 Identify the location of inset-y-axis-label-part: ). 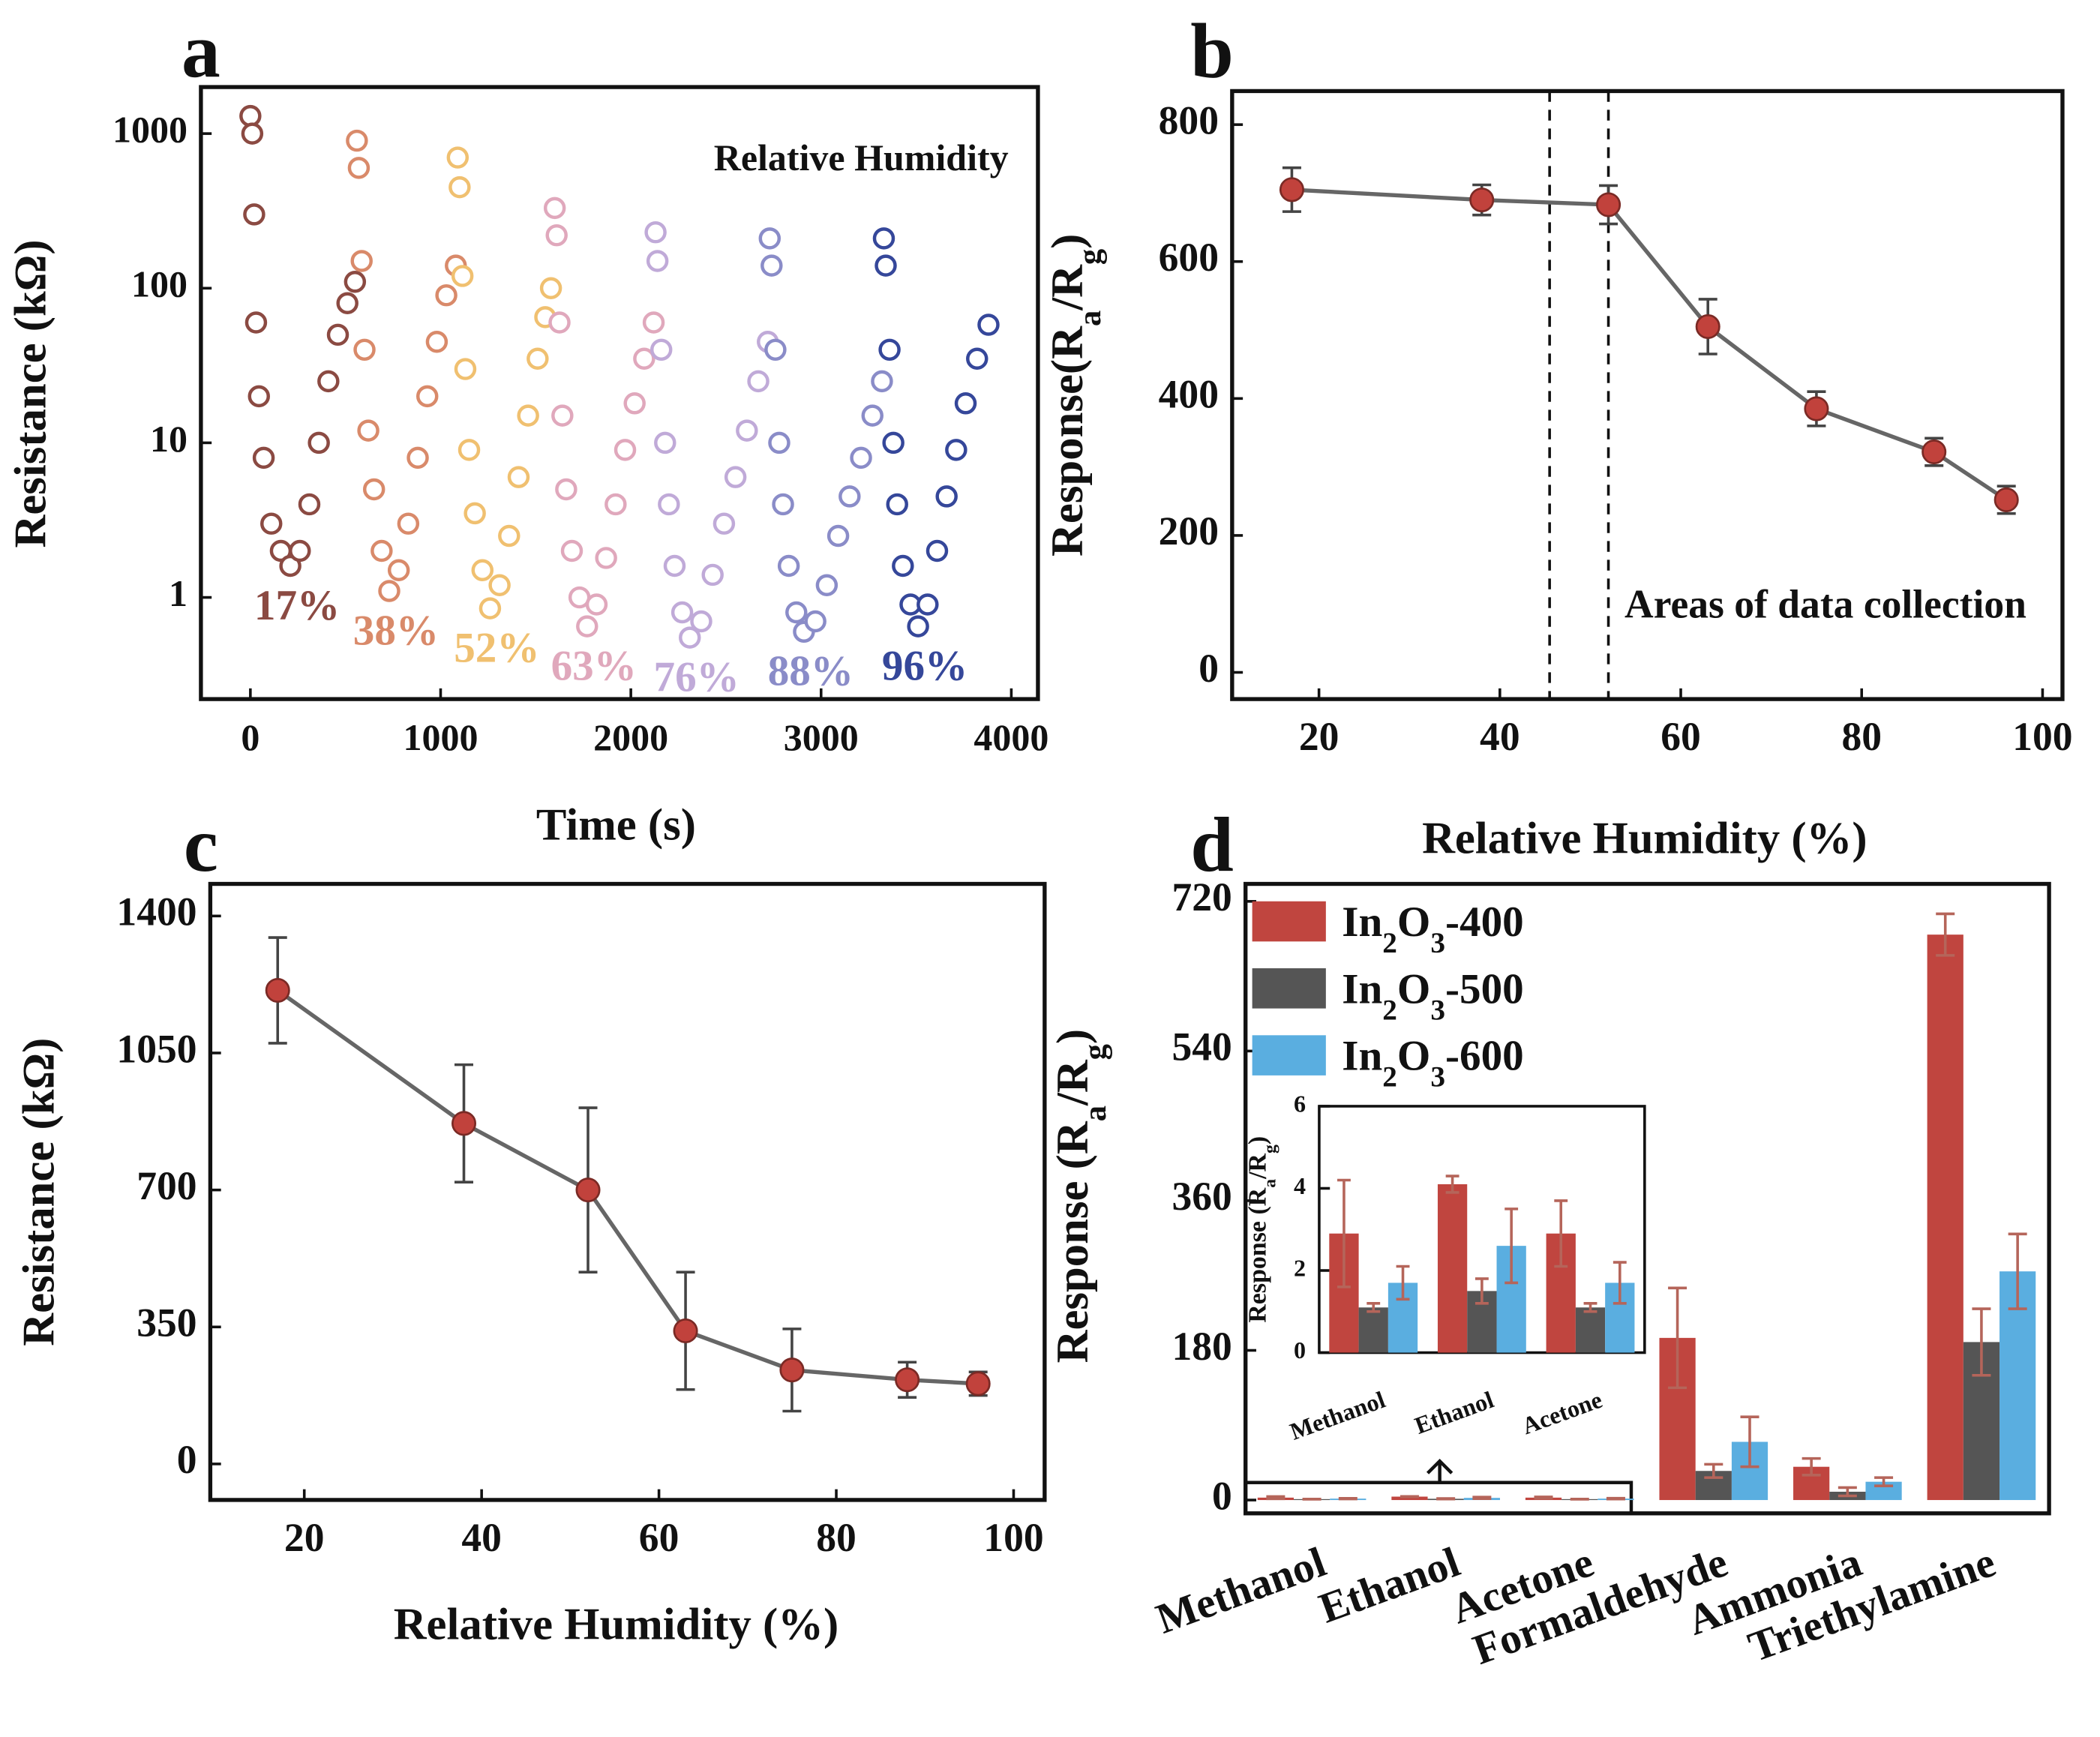
(1257, 1140).